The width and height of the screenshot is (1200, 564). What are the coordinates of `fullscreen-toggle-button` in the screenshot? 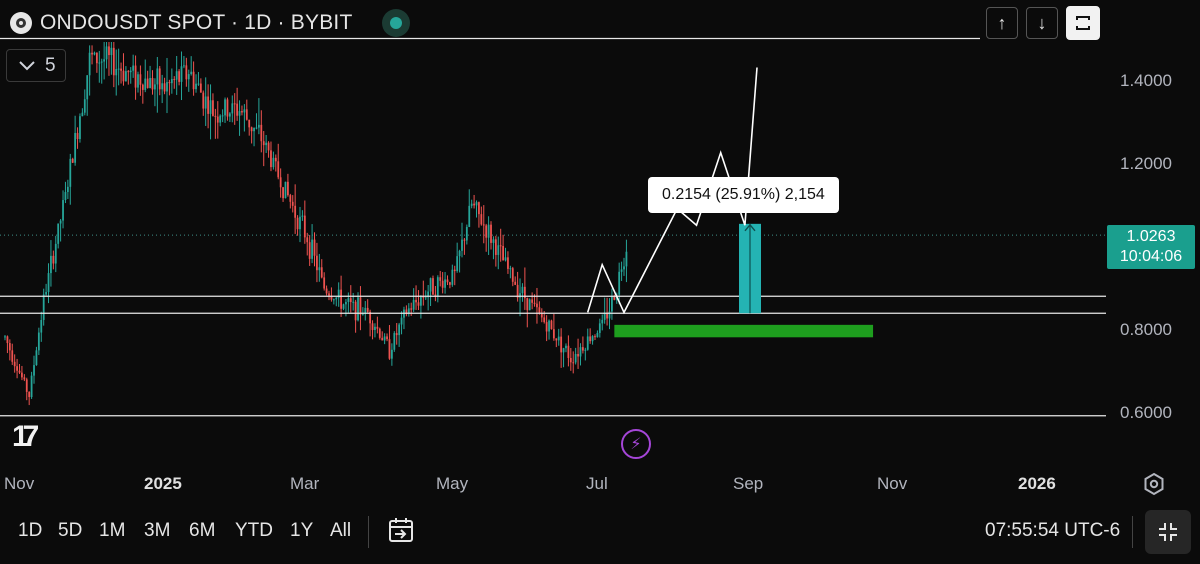 It's located at (1083, 23).